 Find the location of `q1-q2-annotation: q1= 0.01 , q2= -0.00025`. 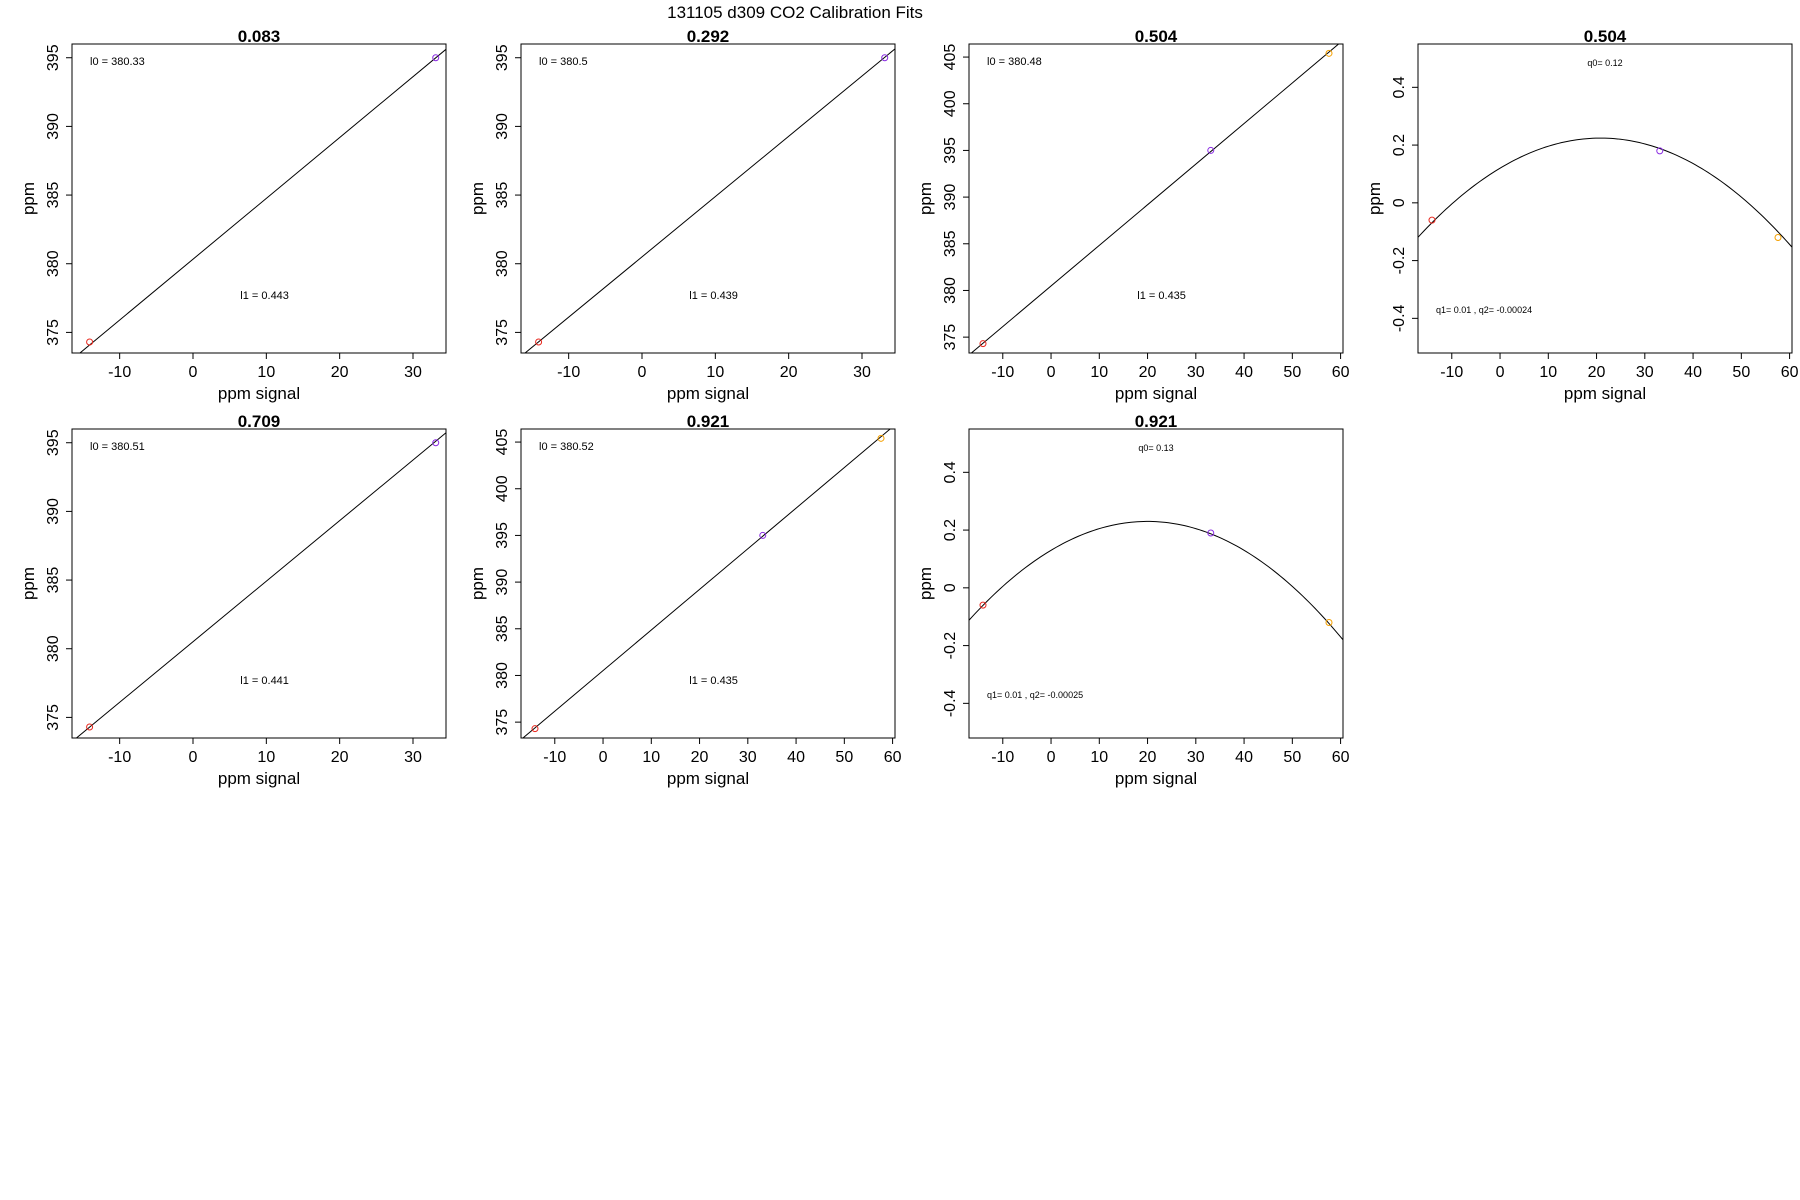

q1-q2-annotation: q1= 0.01 , q2= -0.00025 is located at coordinates (1035, 695).